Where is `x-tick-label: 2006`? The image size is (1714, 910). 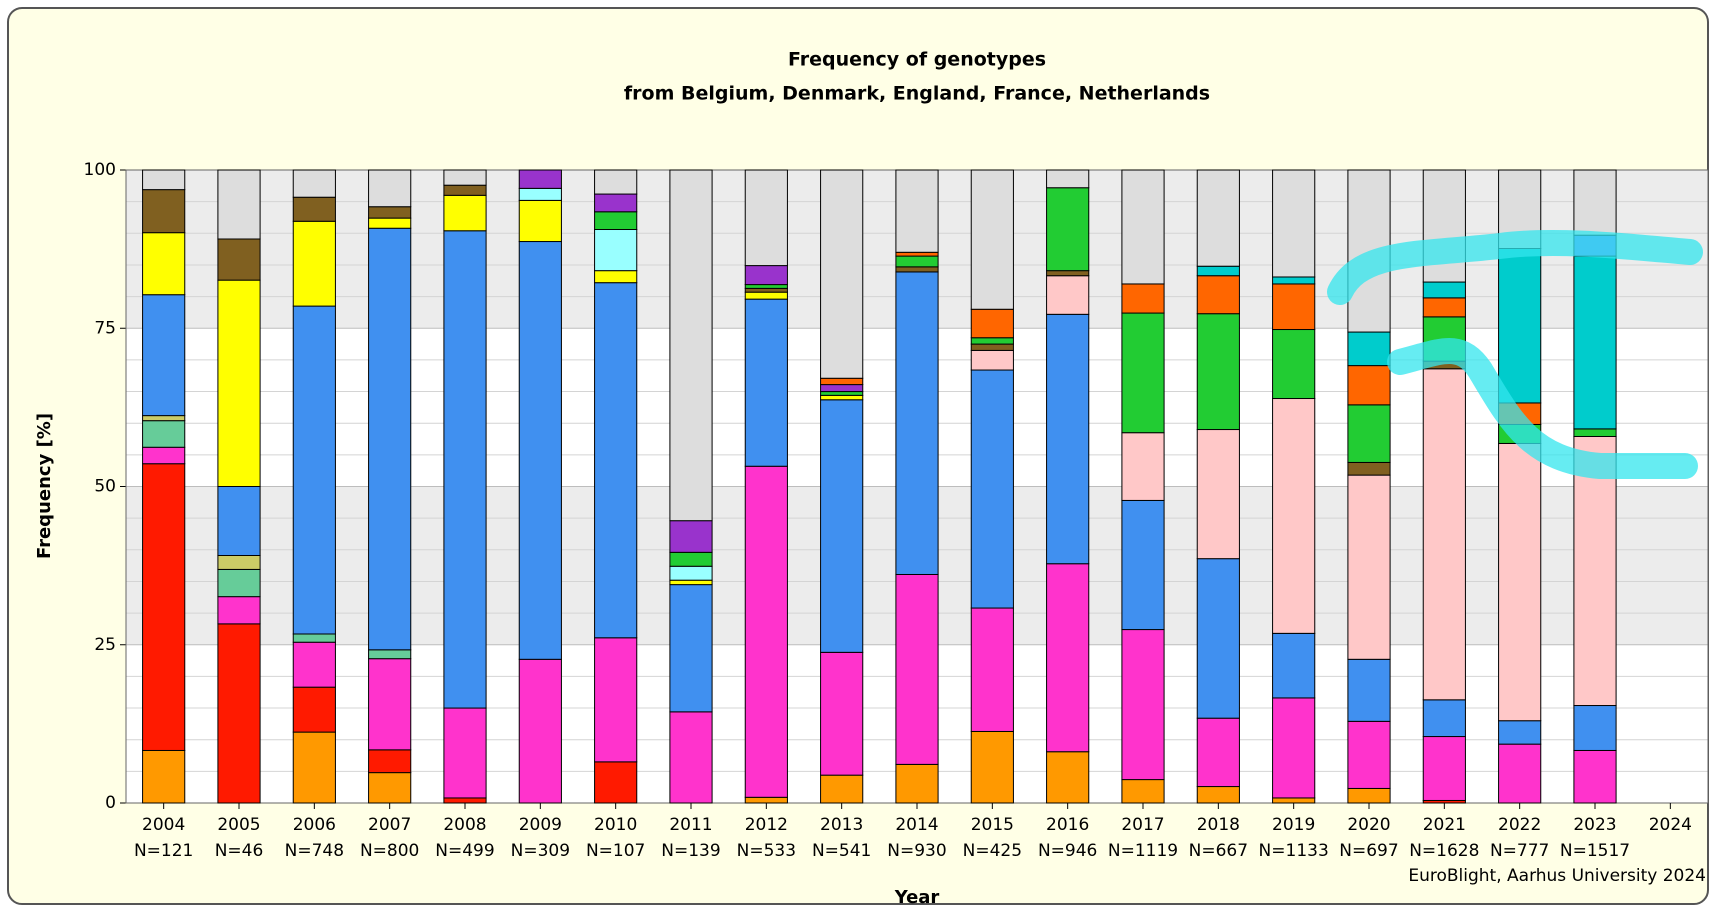
x-tick-label: 2006 is located at coordinates (314, 825).